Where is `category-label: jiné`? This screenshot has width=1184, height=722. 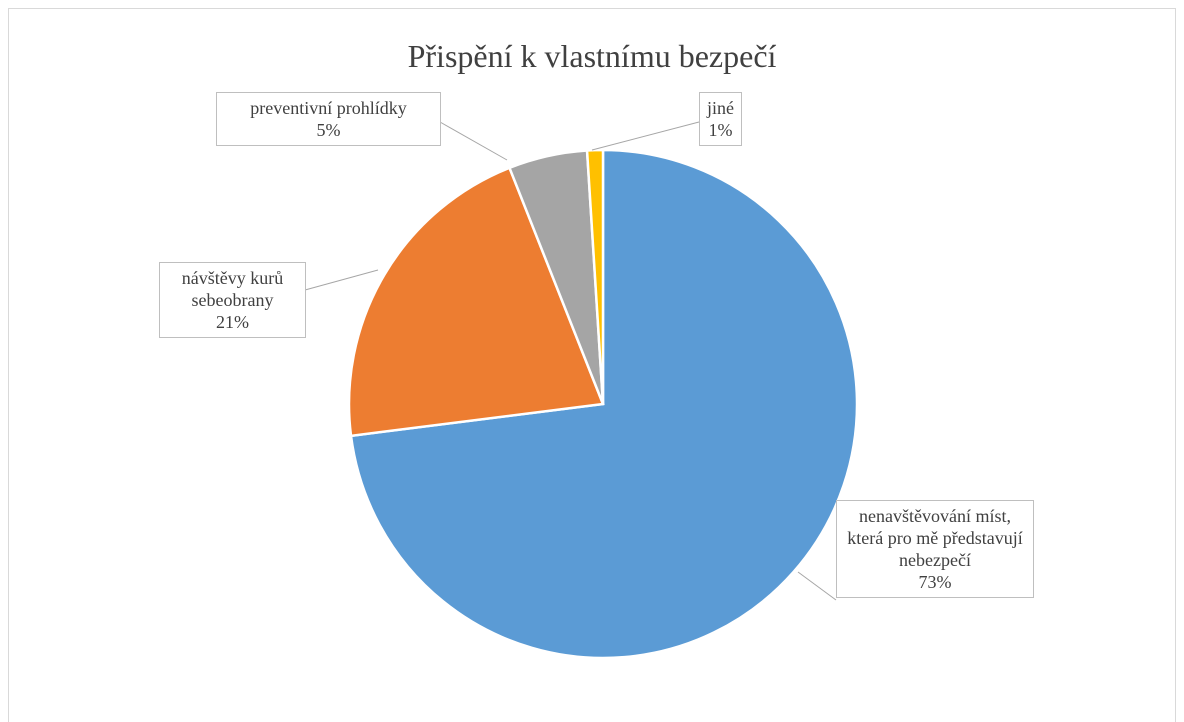
category-label: jiné is located at coordinates (720, 108).